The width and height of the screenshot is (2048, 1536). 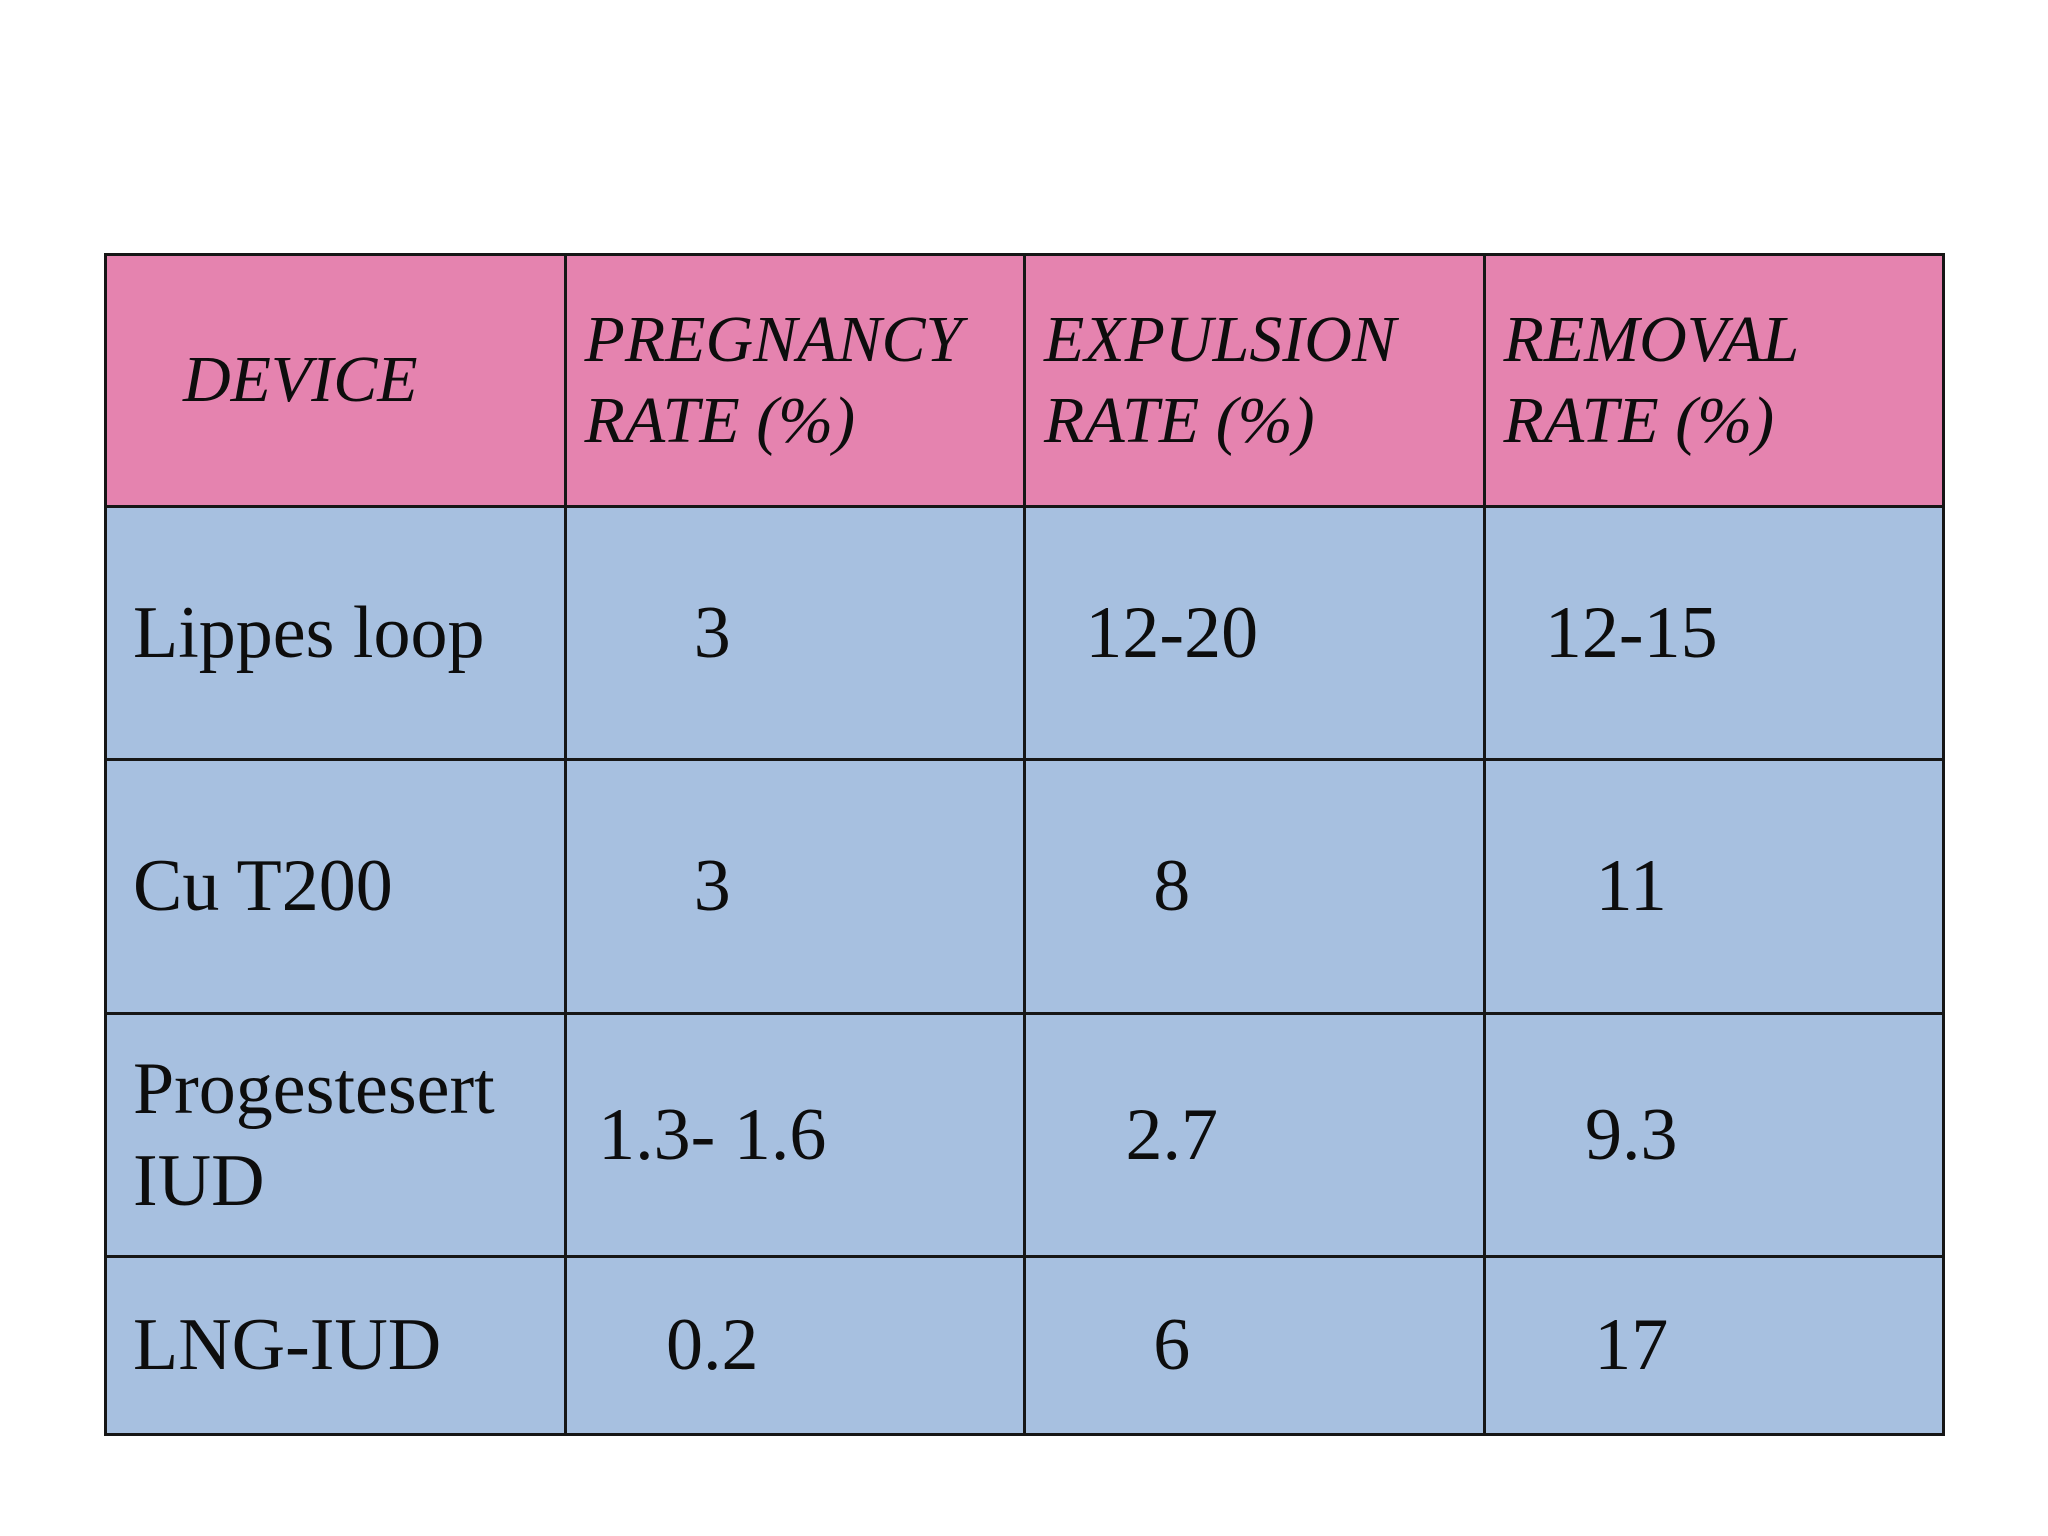 What do you see at coordinates (1713, 1135) in the screenshot?
I see `removal-rate-cell: 9.3` at bounding box center [1713, 1135].